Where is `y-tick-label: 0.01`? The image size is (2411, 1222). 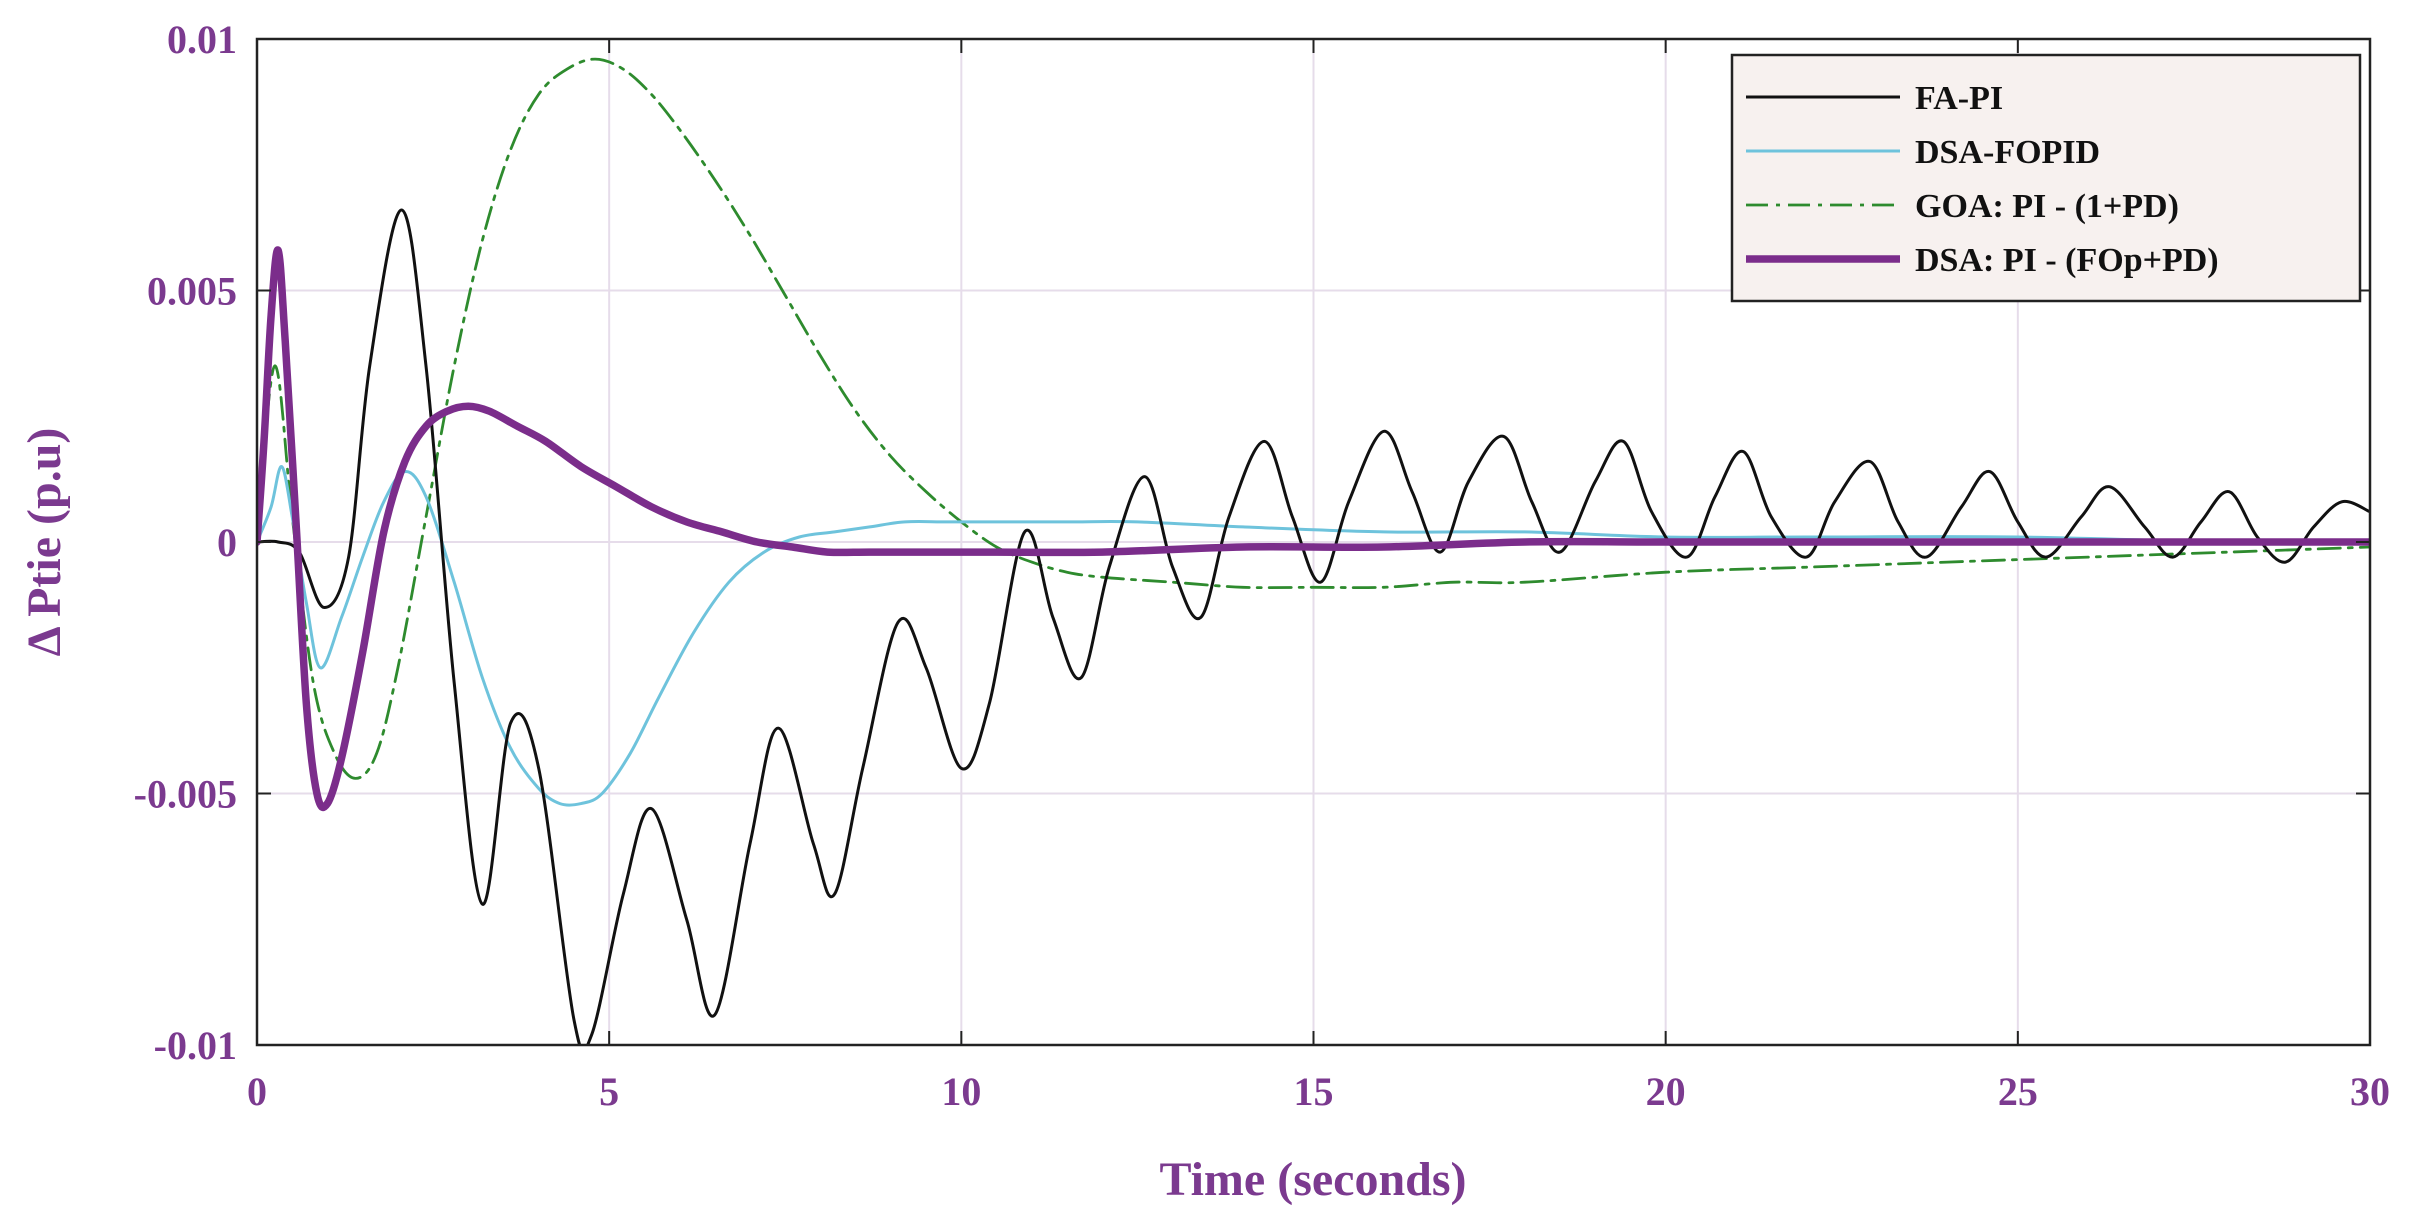
y-tick-label: 0.01 is located at coordinates (202, 39).